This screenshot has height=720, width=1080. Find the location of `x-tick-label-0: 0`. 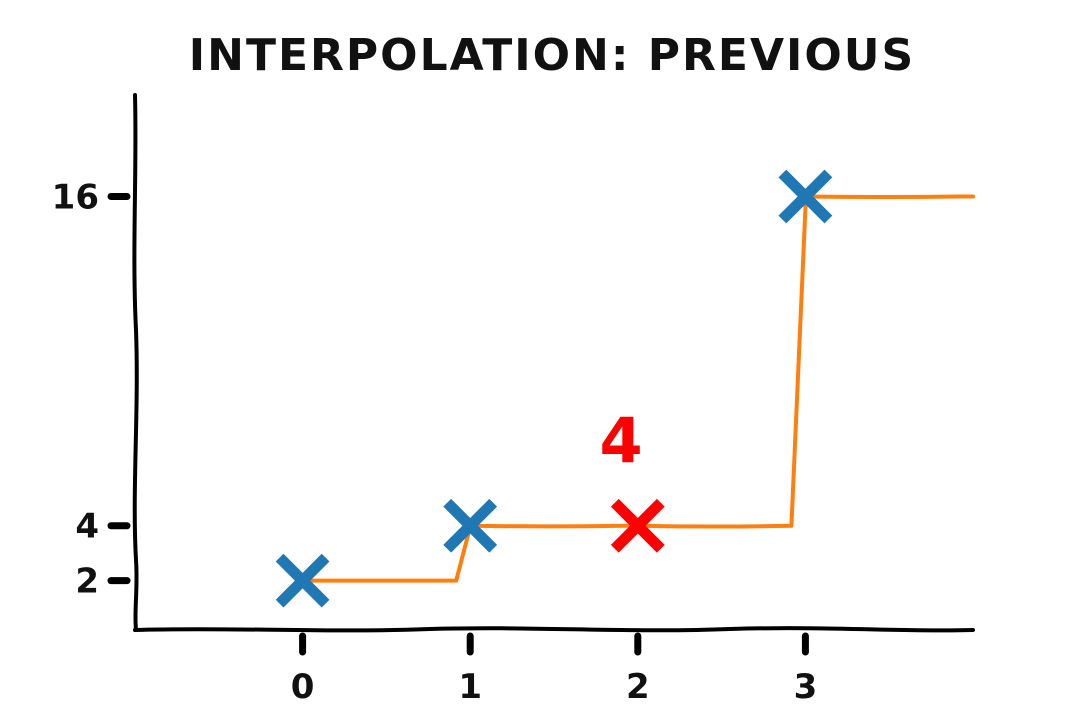

x-tick-label-0: 0 is located at coordinates (303, 687).